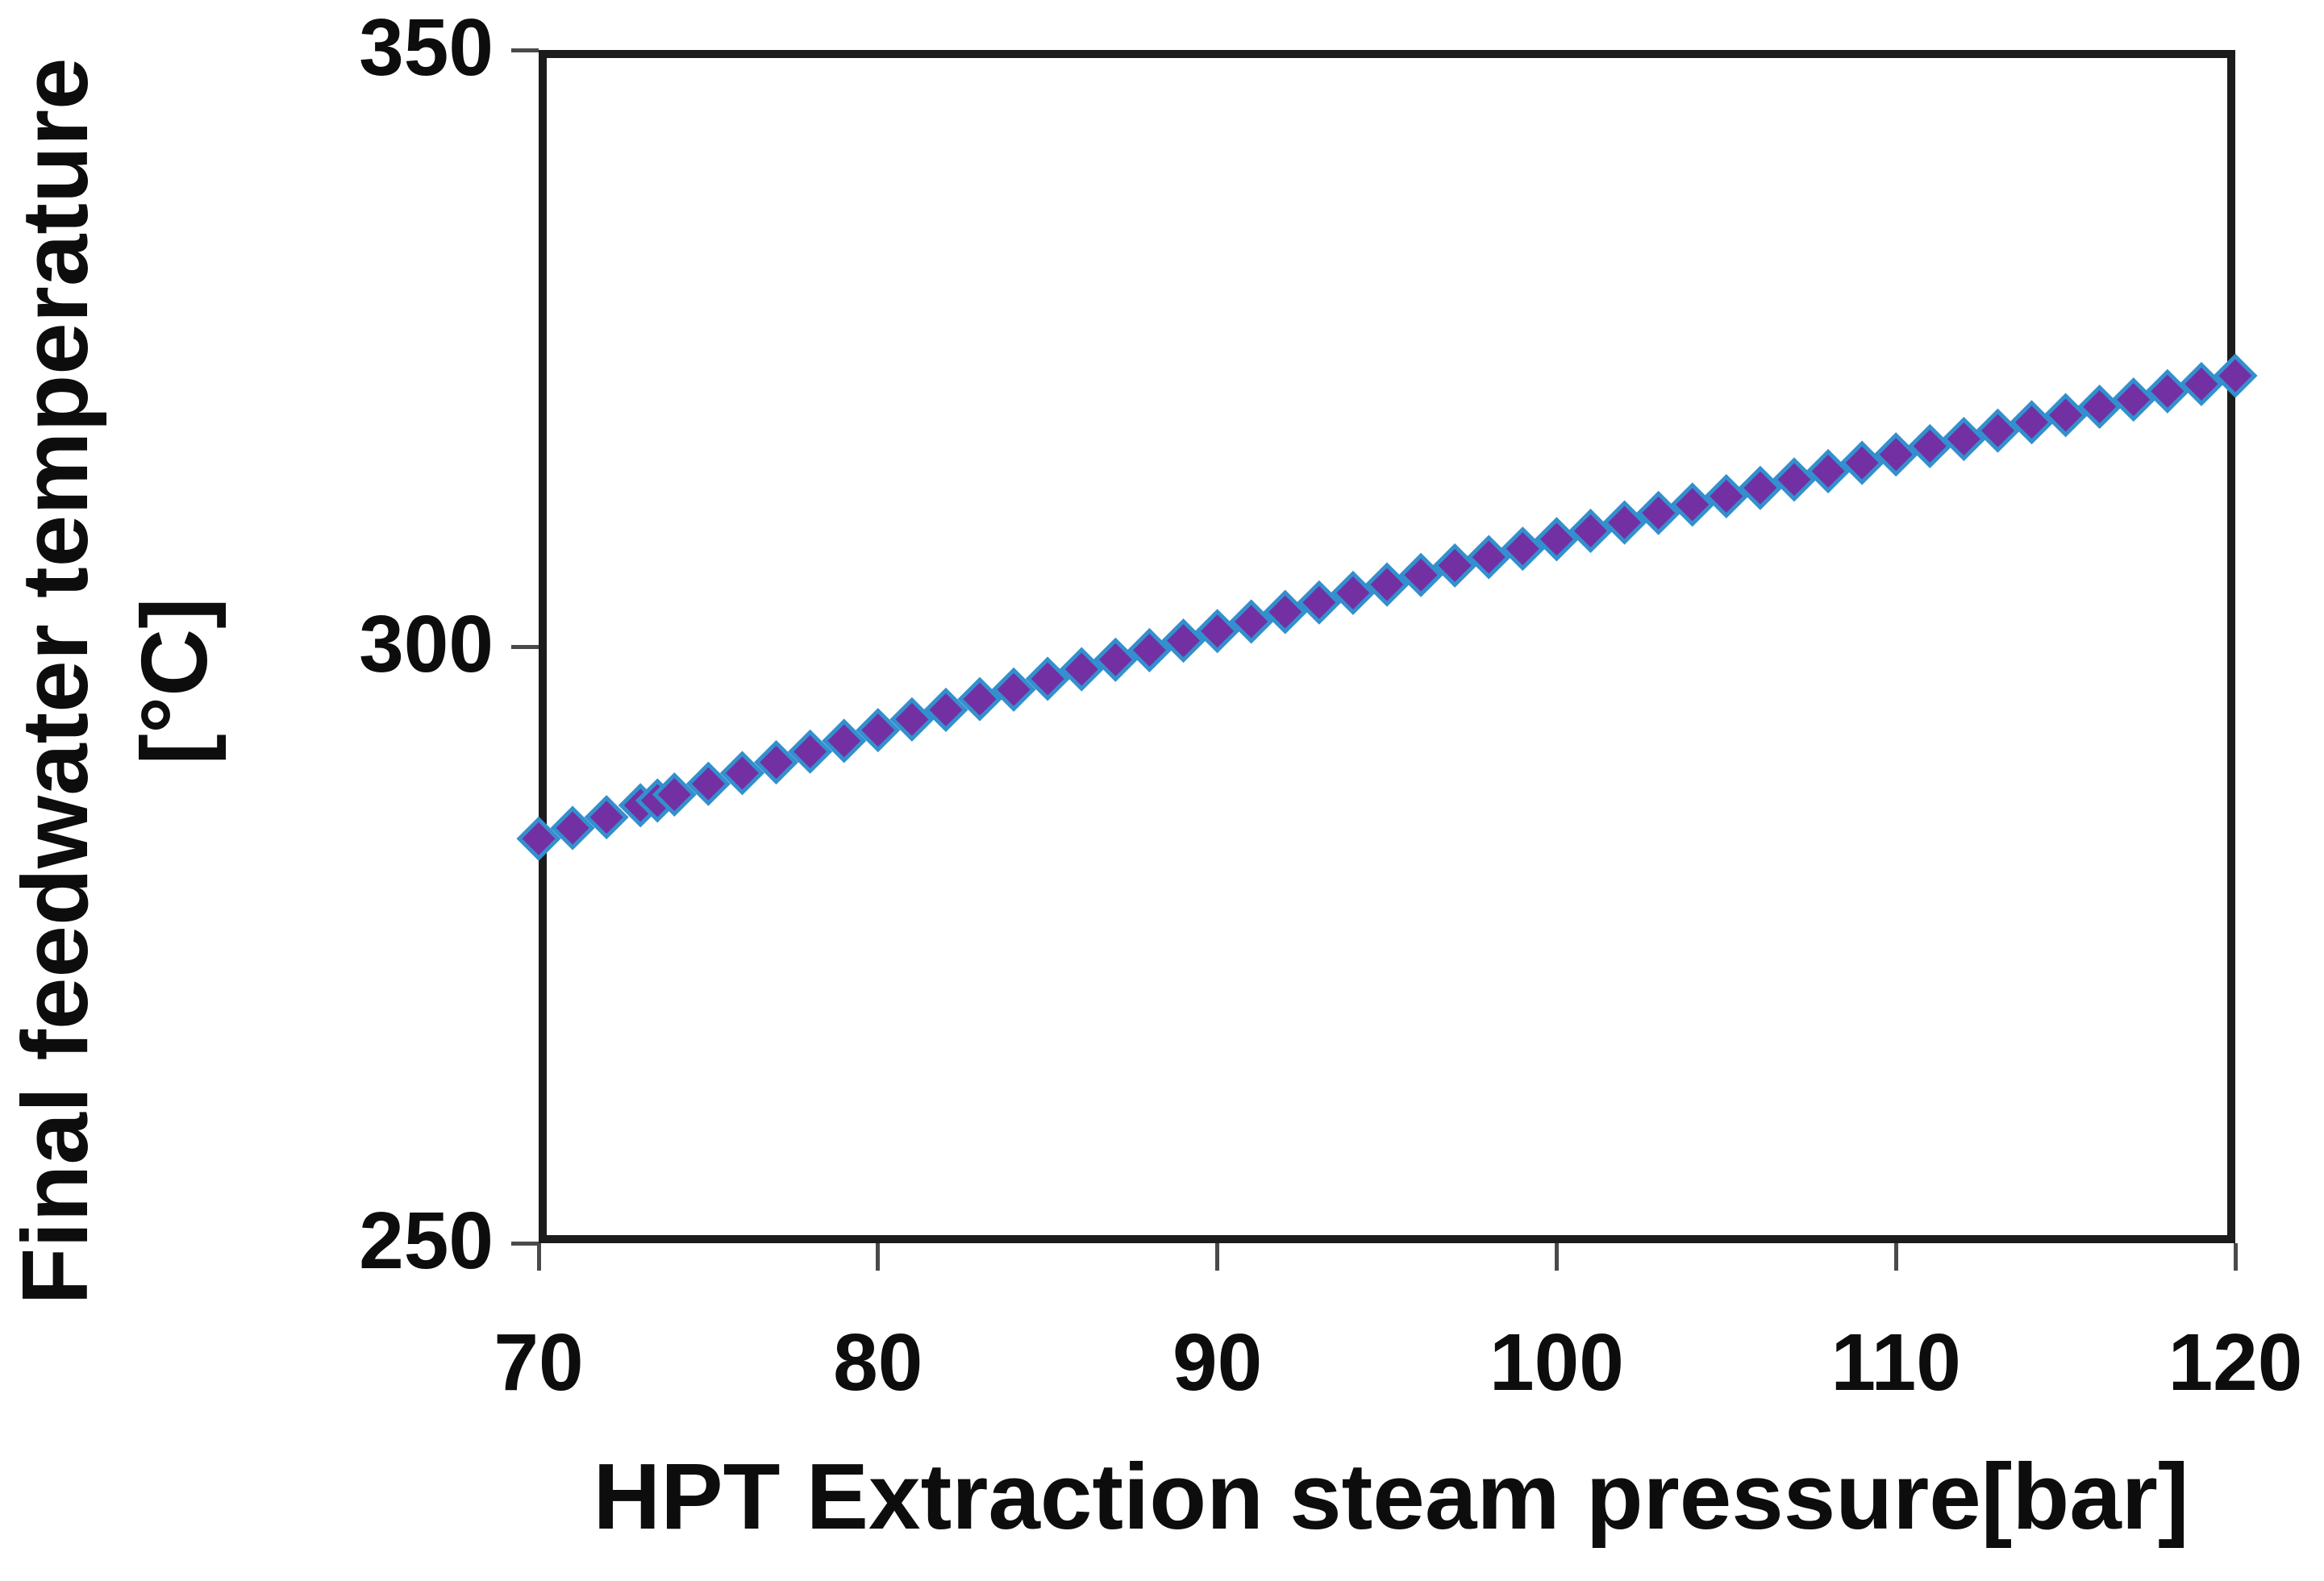 This screenshot has width=2324, height=1581. What do you see at coordinates (174, 681) in the screenshot?
I see `y-axis-title-line2: [°C]` at bounding box center [174, 681].